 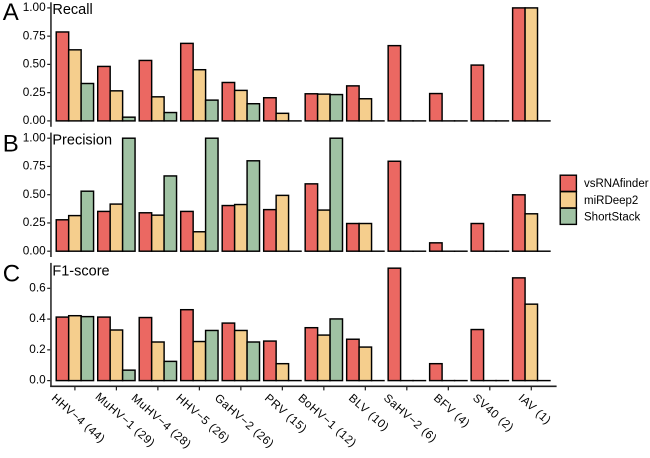 I want to click on svg-text: miRDeep2, so click(x=611, y=201).